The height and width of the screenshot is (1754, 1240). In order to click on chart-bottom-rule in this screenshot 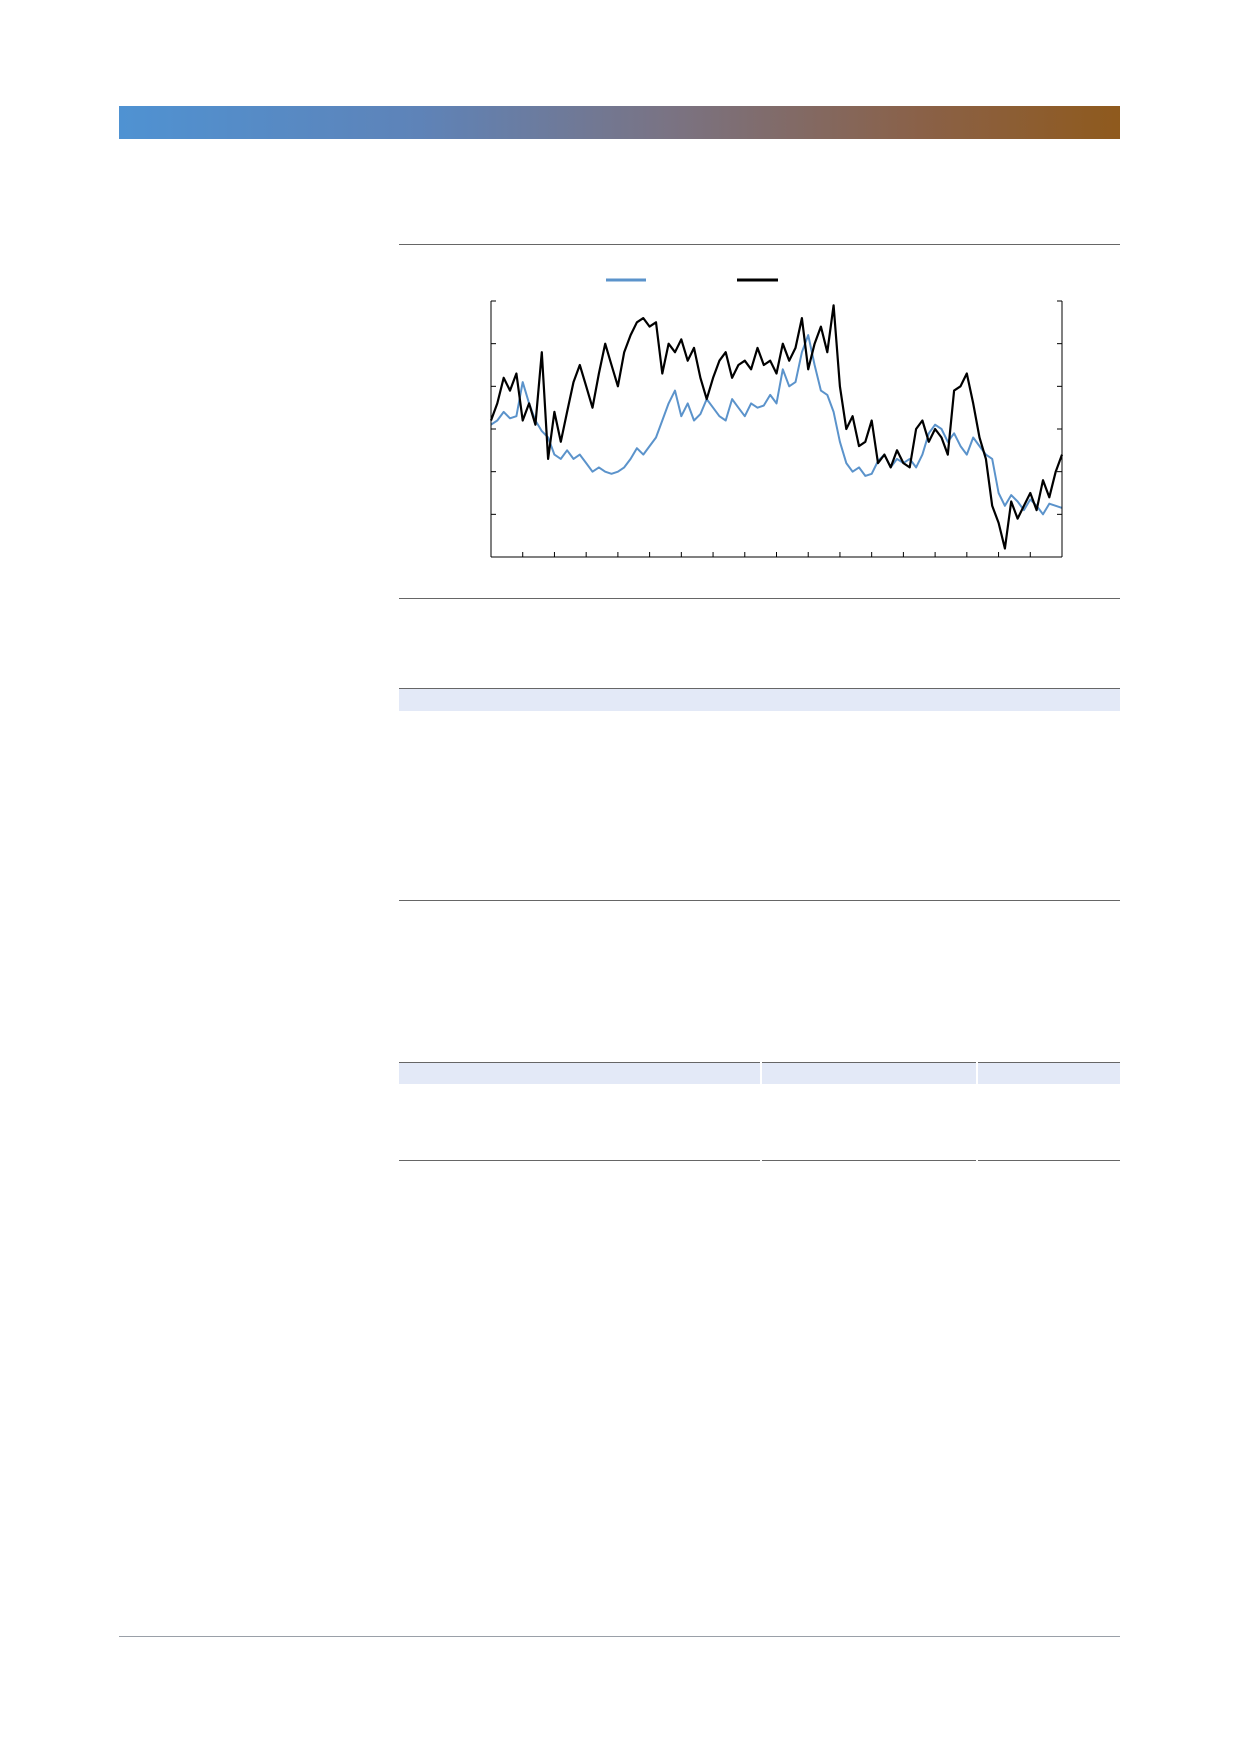, I will do `click(759, 598)`.